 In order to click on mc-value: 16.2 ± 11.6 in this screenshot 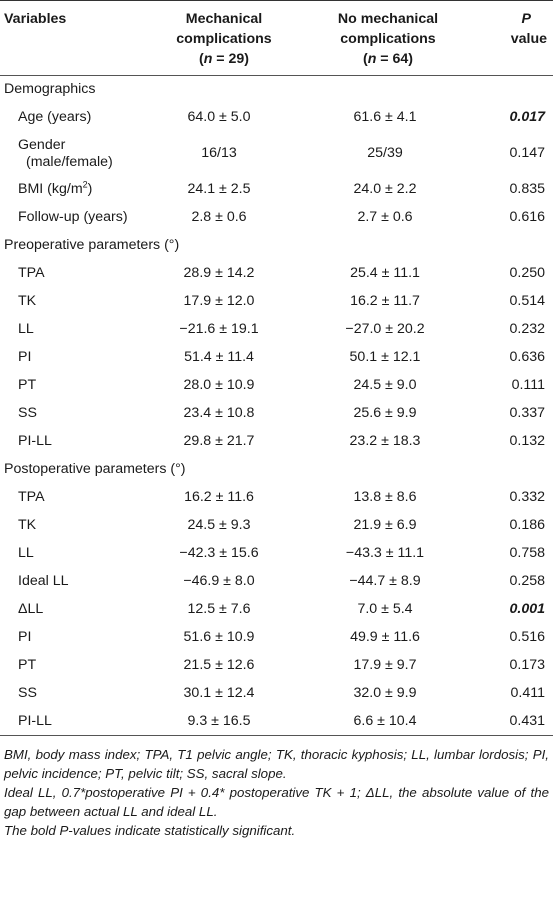, I will do `click(219, 497)`.